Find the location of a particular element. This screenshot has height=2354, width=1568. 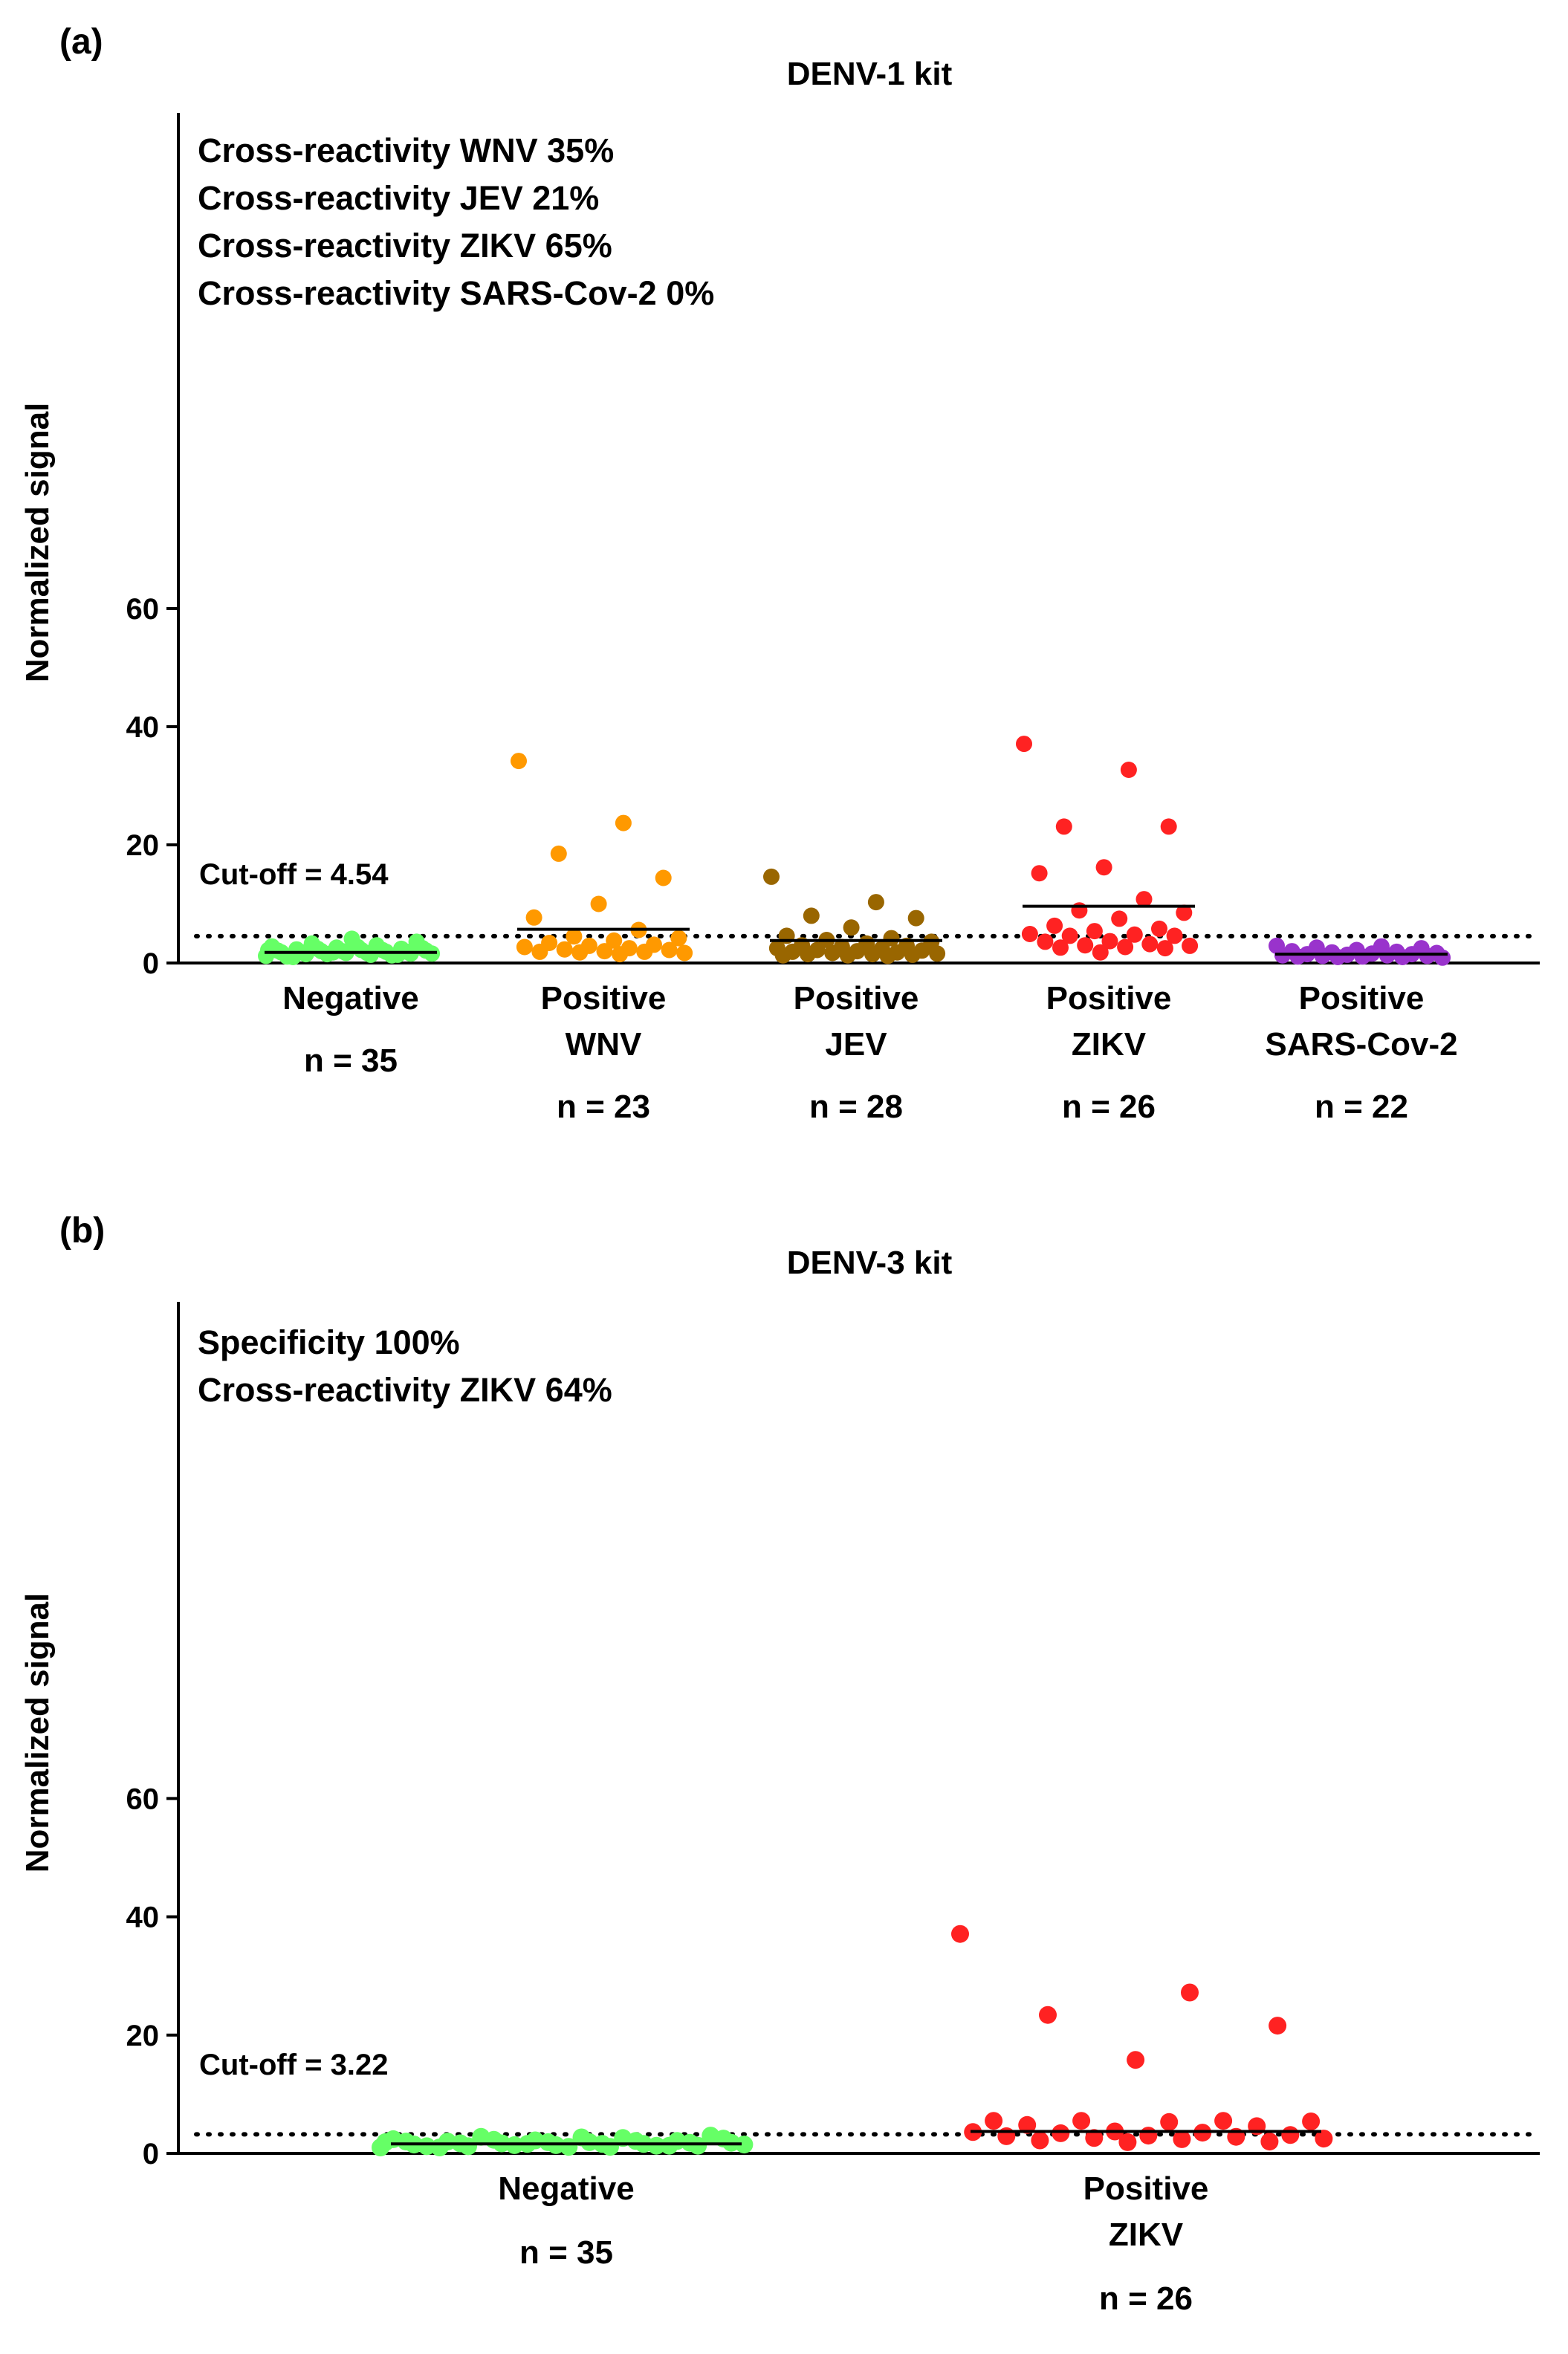

panel-a-cat-wnv-line1: Positive is located at coordinates (604, 998).